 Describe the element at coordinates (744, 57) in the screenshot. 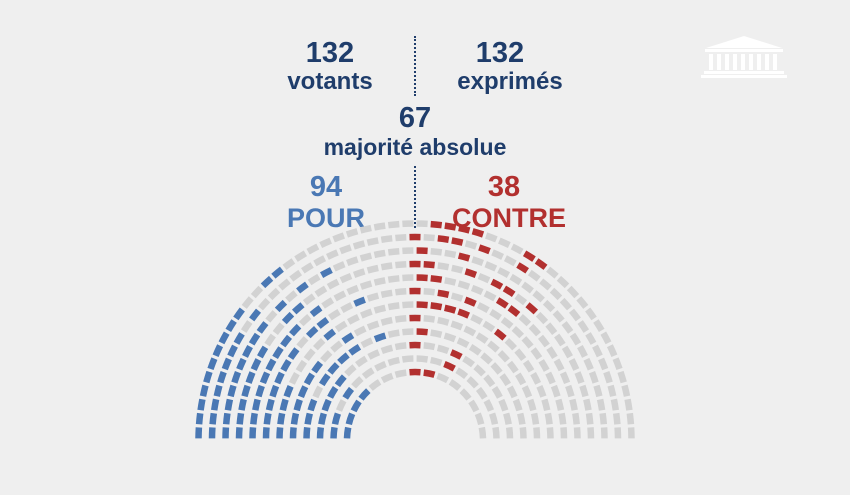

I see `assemblee-nationale-building-icon` at that location.